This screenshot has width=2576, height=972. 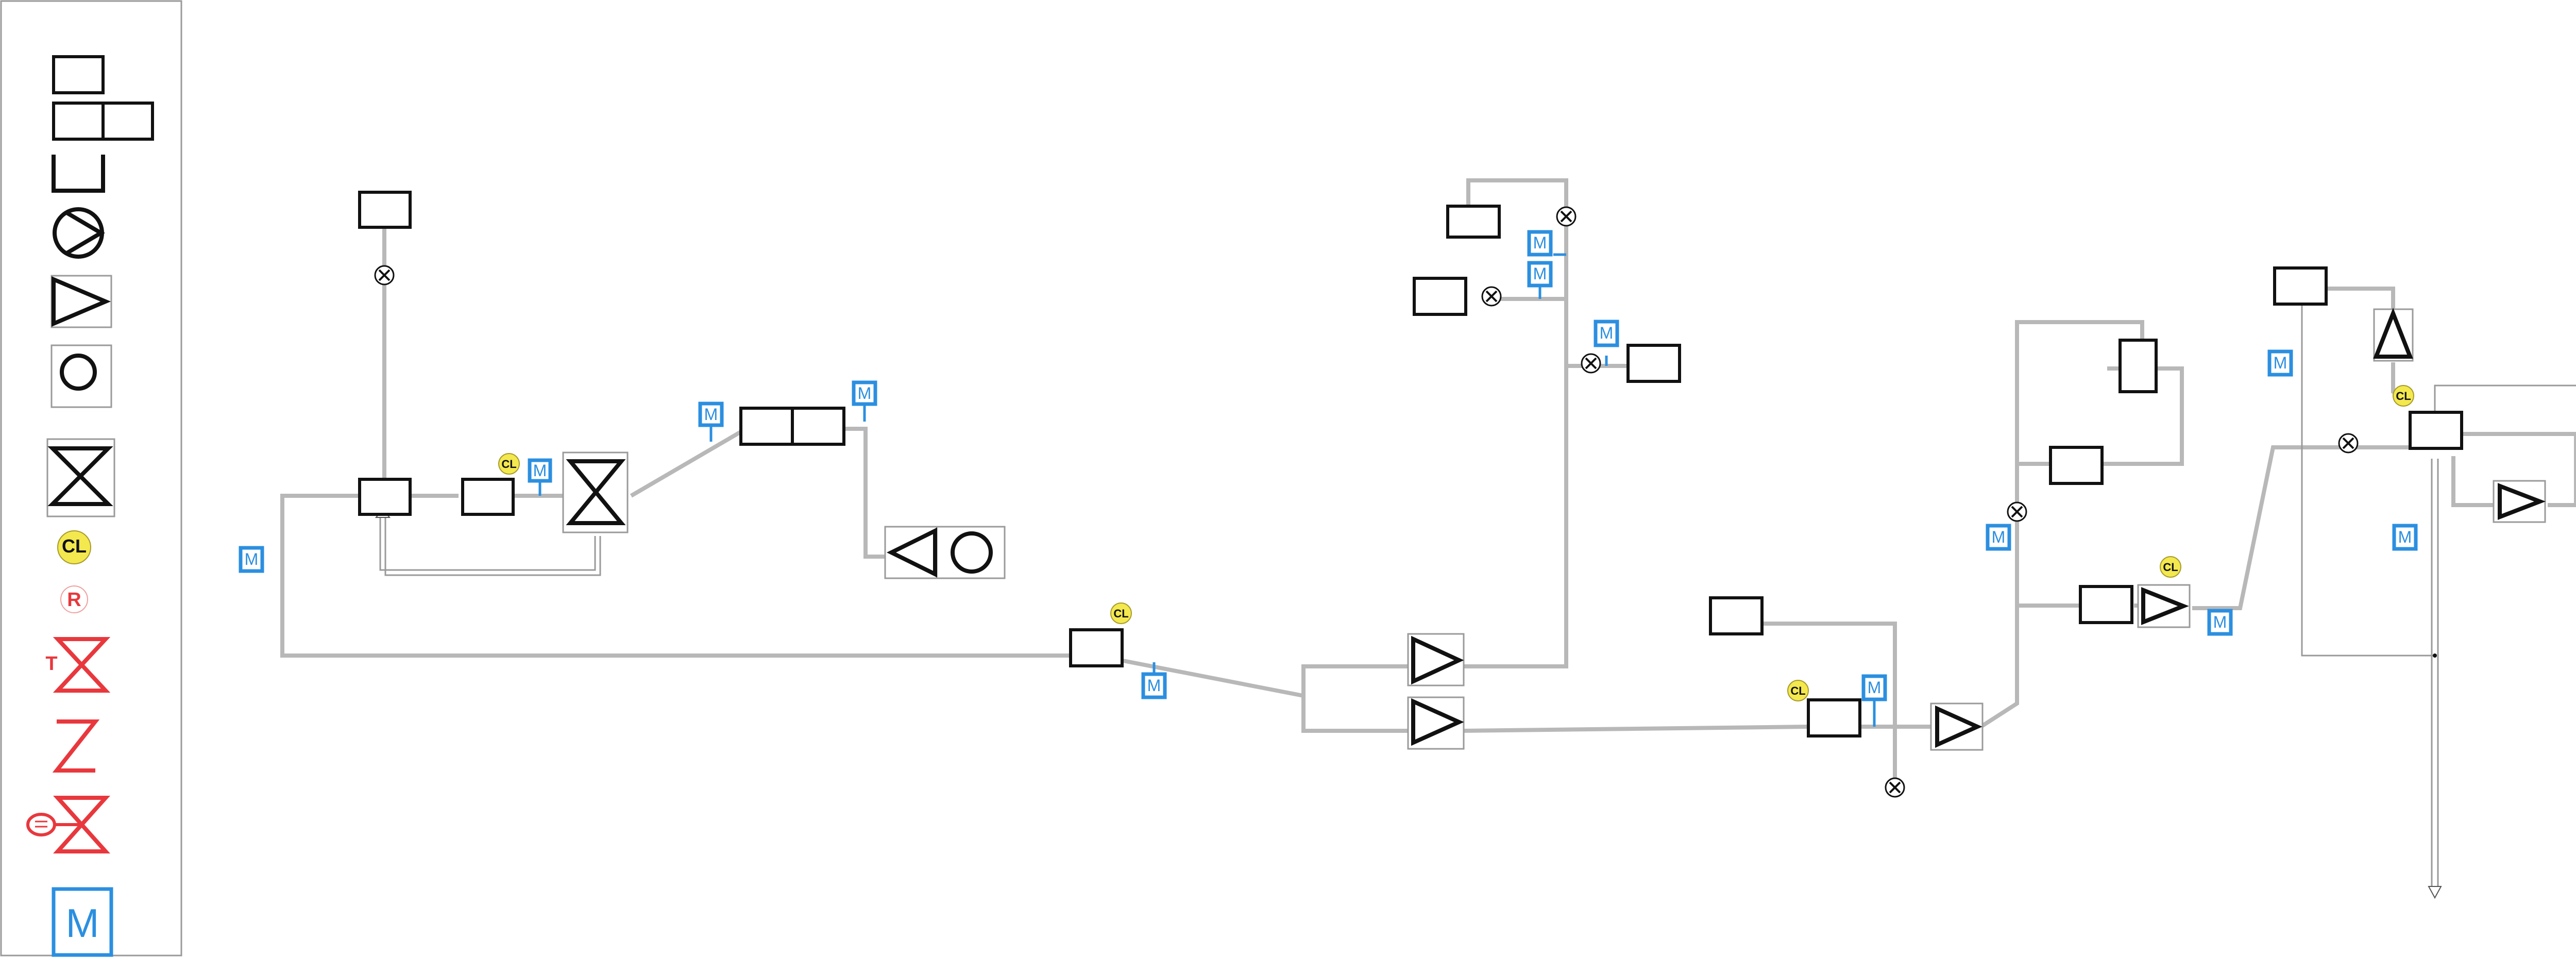 I want to click on triangle-pump-icon, so click(x=81, y=301).